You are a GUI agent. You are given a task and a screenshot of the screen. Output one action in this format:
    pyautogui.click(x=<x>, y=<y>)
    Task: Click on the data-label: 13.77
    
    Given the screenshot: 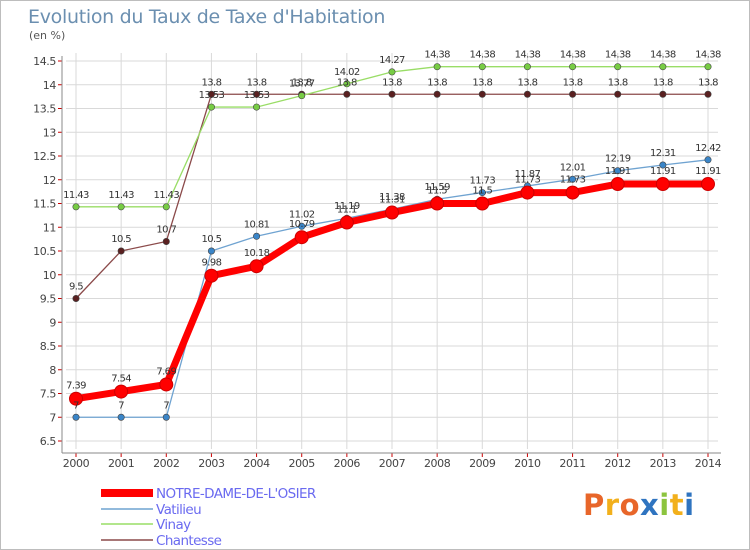 What is the action you would take?
    pyautogui.click(x=302, y=84)
    